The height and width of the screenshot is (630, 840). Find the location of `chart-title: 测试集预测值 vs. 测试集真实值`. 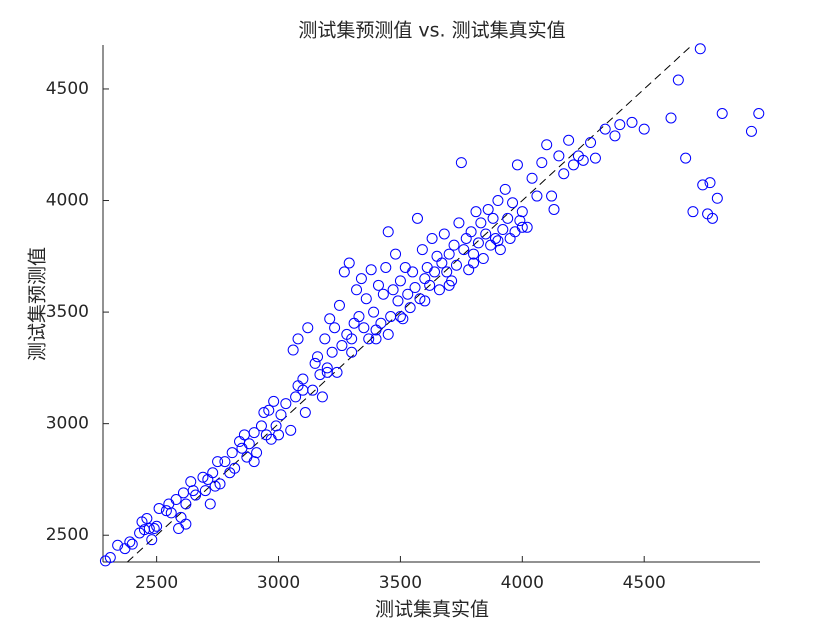

chart-title: 测试集预测值 vs. 测试集真实值 is located at coordinates (431, 31).